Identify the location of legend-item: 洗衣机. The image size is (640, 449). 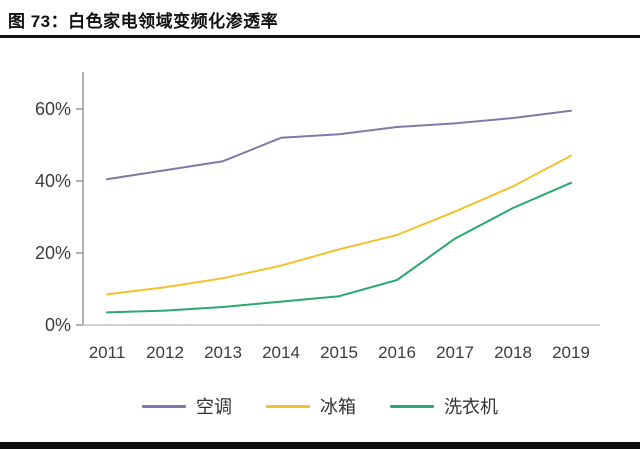
(444, 406).